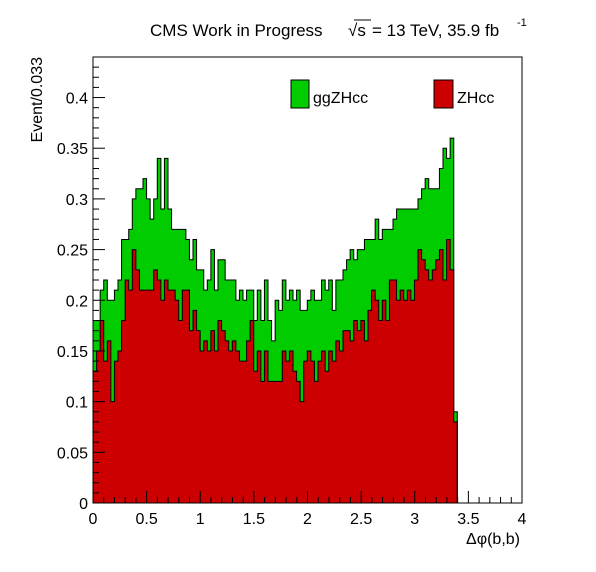 The width and height of the screenshot is (596, 572). What do you see at coordinates (93, 519) in the screenshot?
I see `x-tick-label: 0` at bounding box center [93, 519].